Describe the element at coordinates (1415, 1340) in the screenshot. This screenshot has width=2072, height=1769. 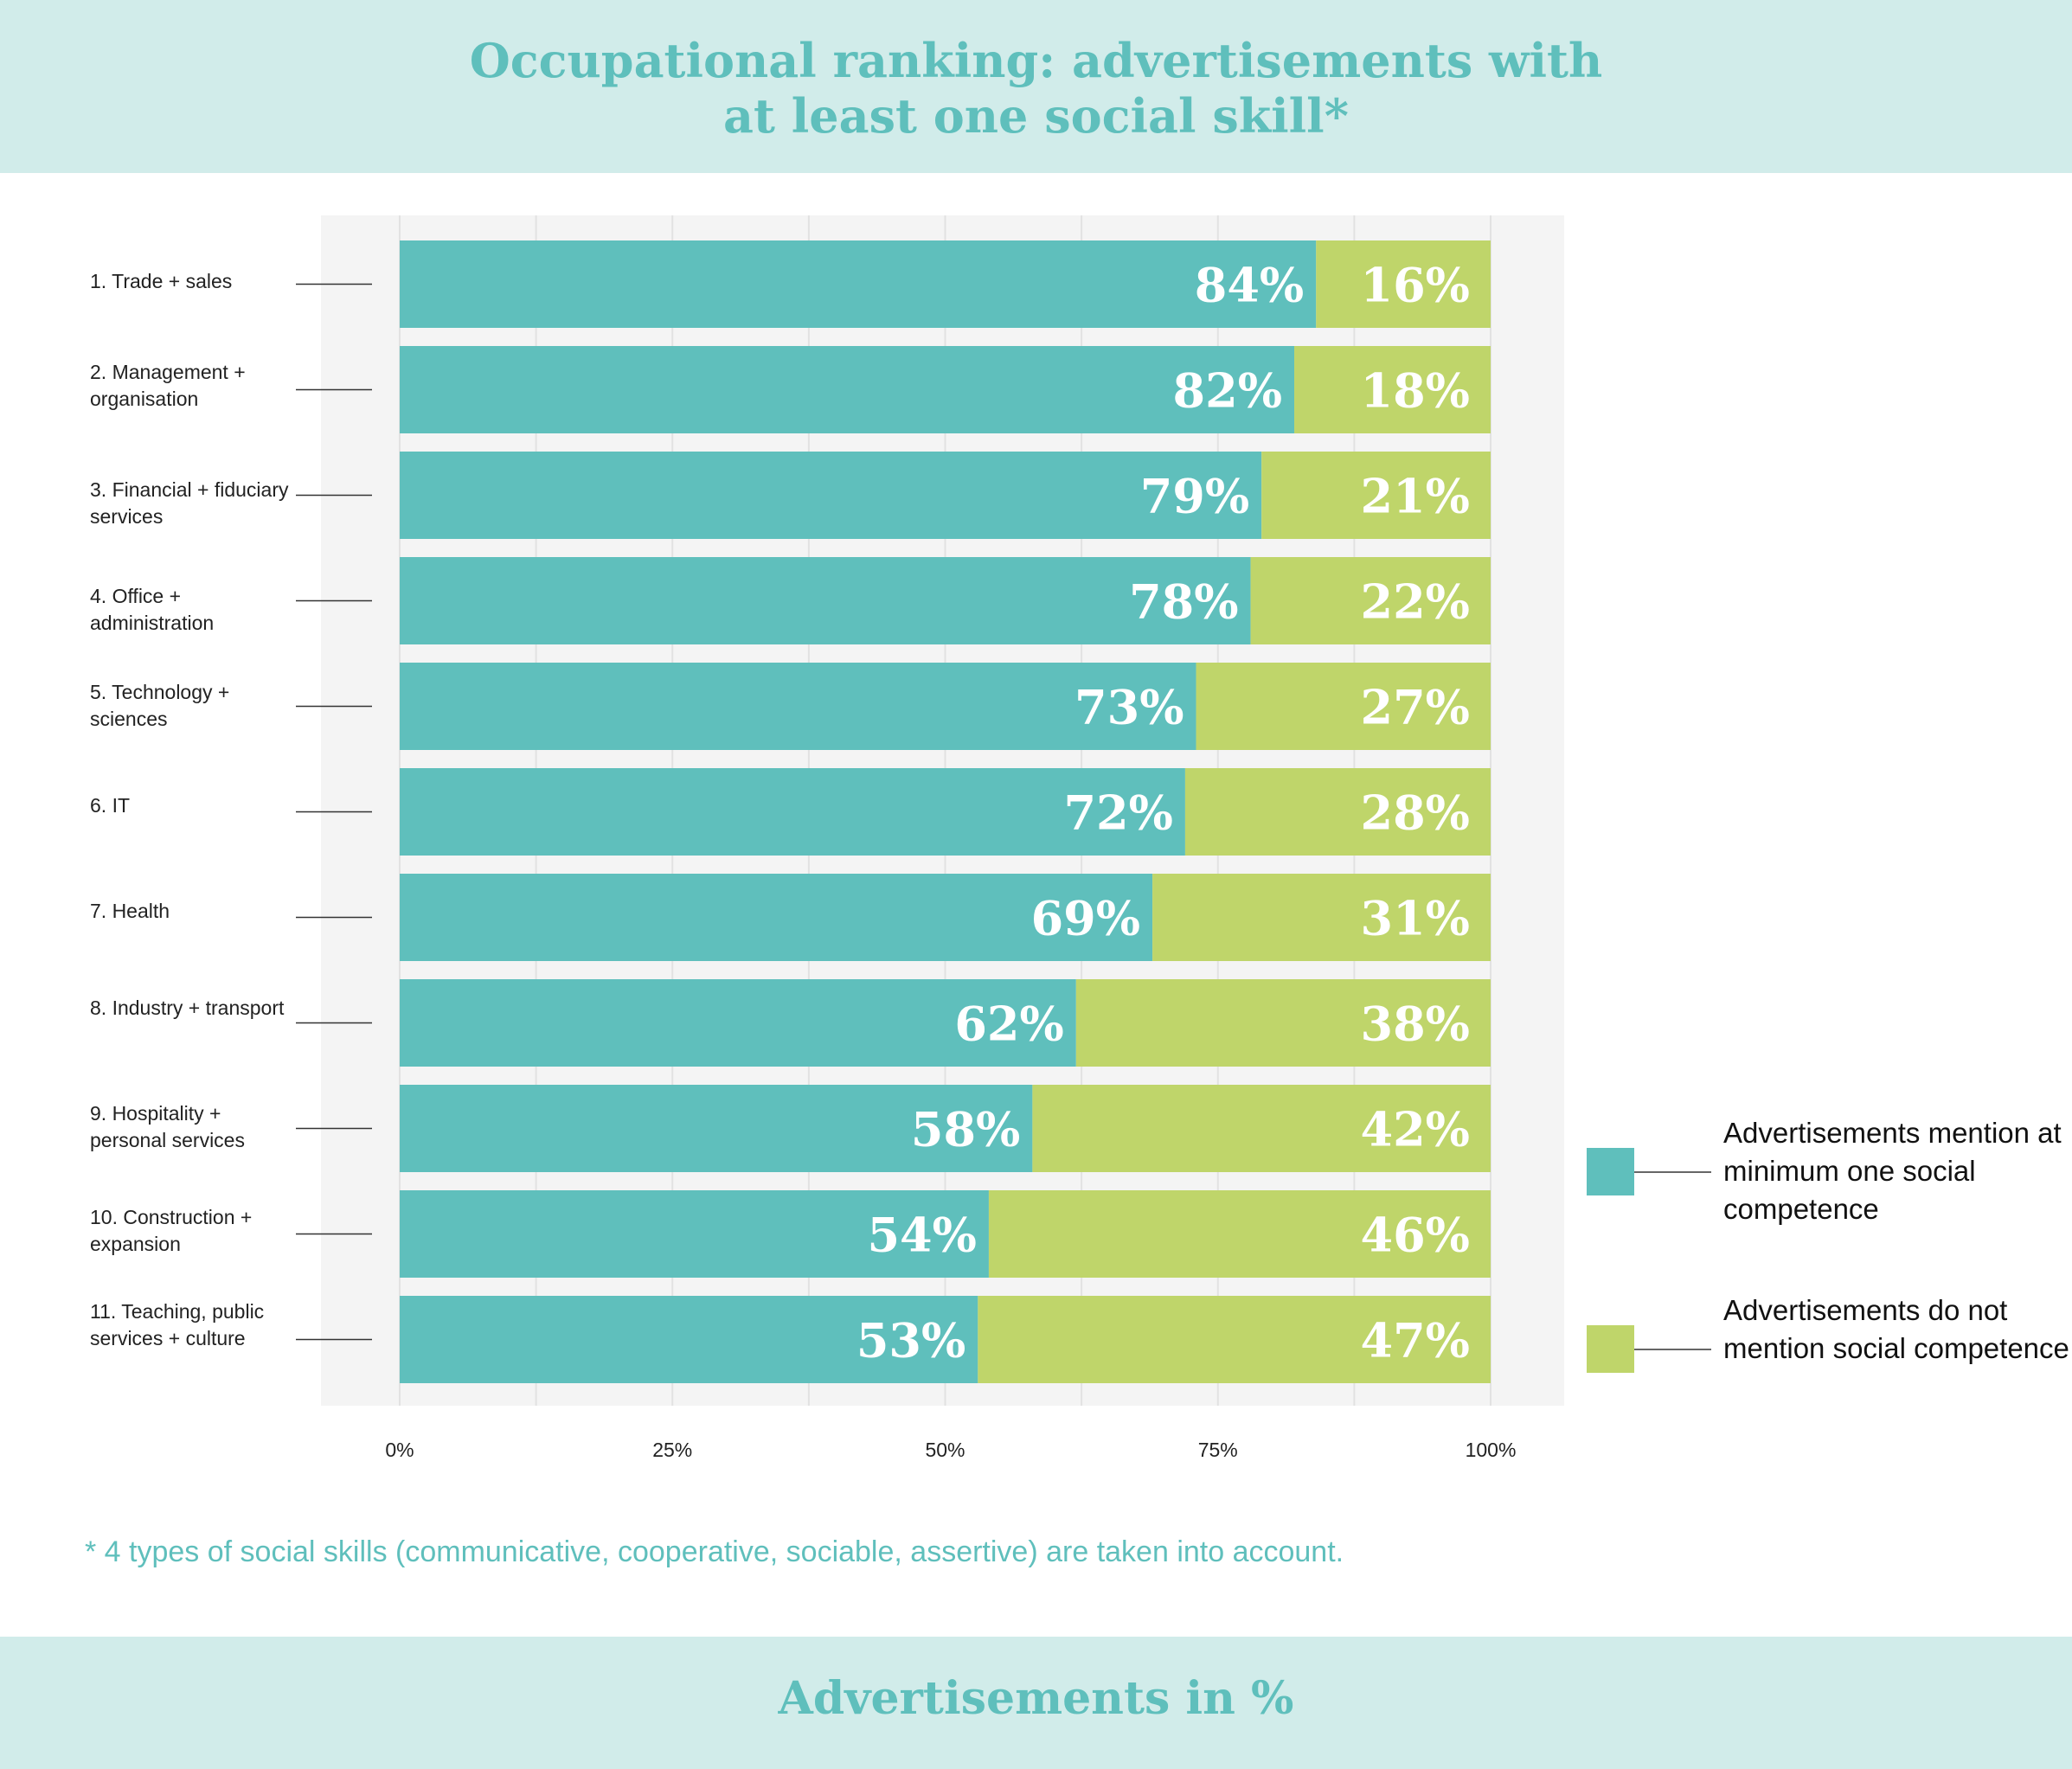
I see `data-label-no-mention: 47%` at that location.